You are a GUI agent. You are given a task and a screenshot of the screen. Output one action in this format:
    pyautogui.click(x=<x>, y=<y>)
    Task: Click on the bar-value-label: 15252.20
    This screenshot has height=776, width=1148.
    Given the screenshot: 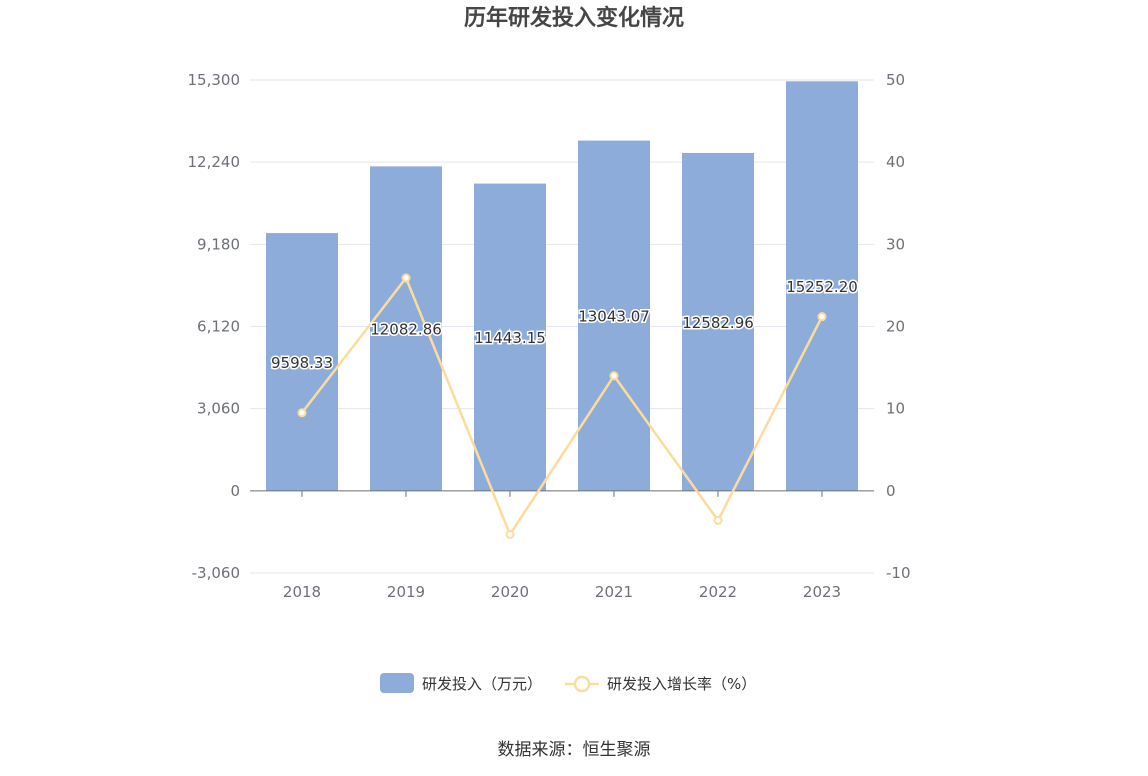 What is the action you would take?
    pyautogui.click(x=822, y=287)
    